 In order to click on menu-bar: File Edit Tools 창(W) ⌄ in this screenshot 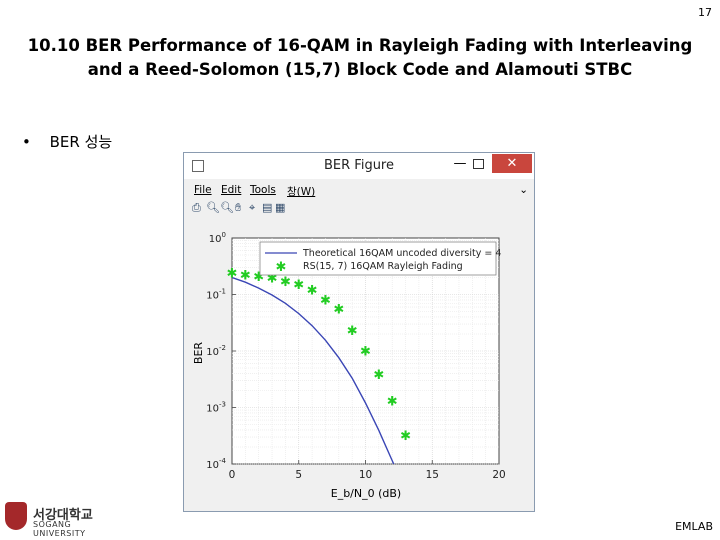, I will do `click(359, 190)`.